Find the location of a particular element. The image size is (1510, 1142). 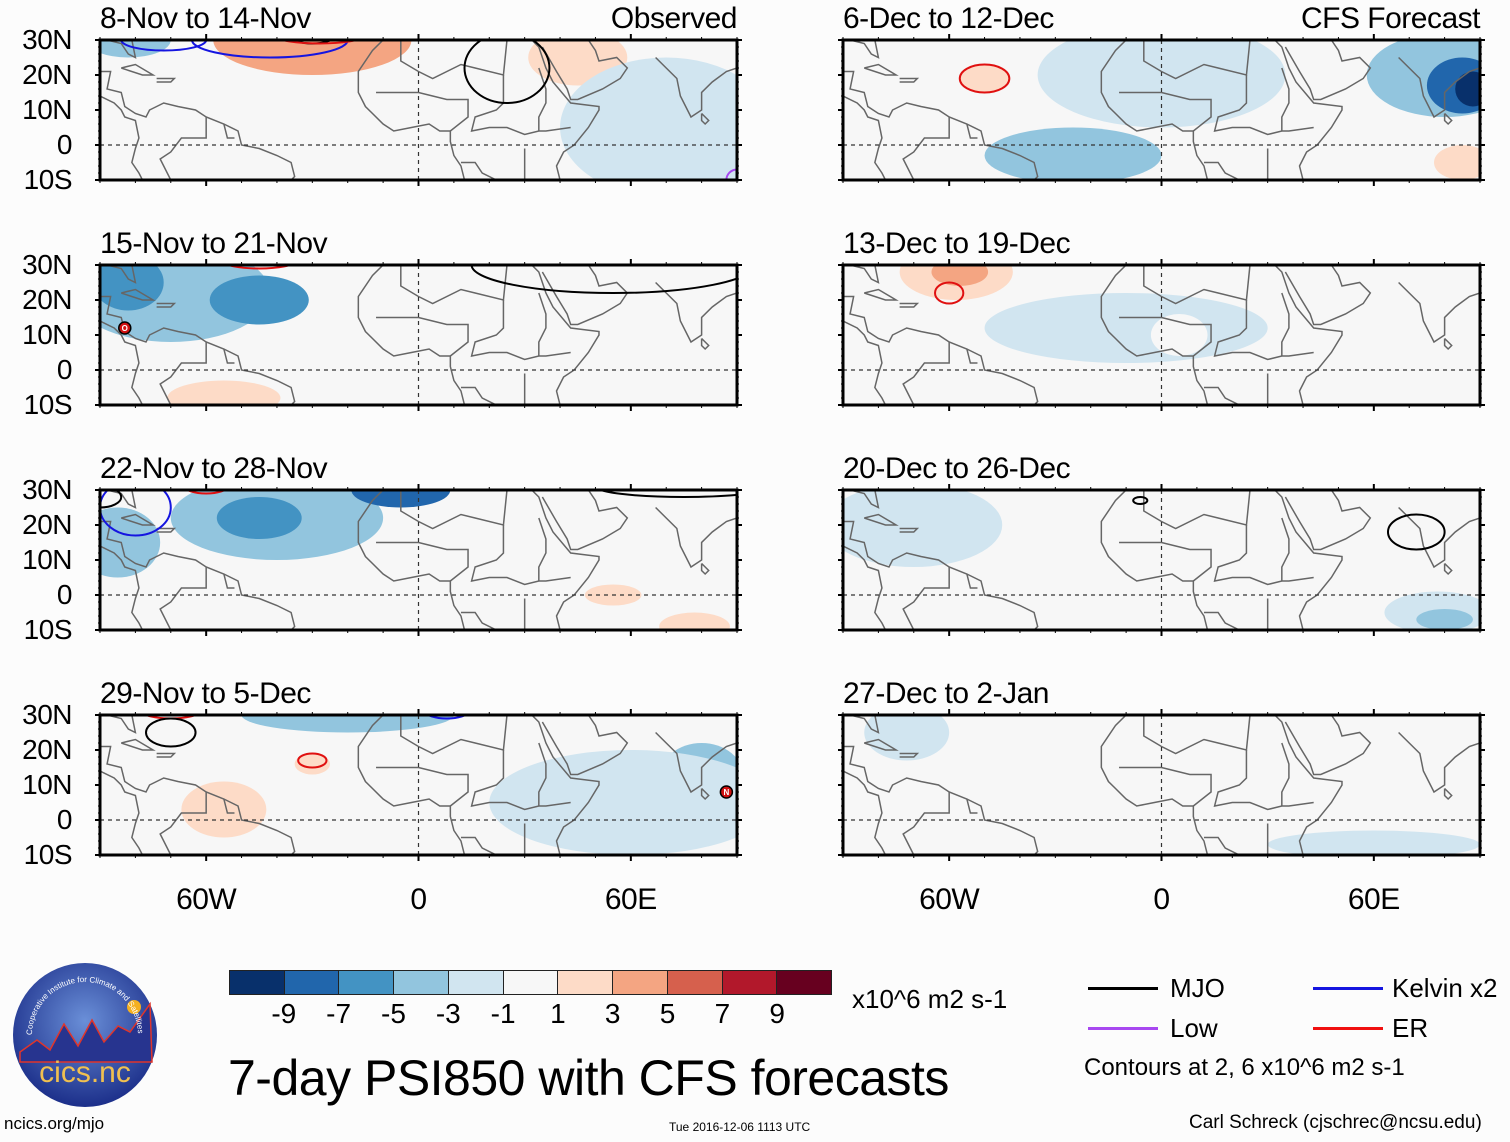

colorbar-tick-label: 3 is located at coordinates (612, 1013).